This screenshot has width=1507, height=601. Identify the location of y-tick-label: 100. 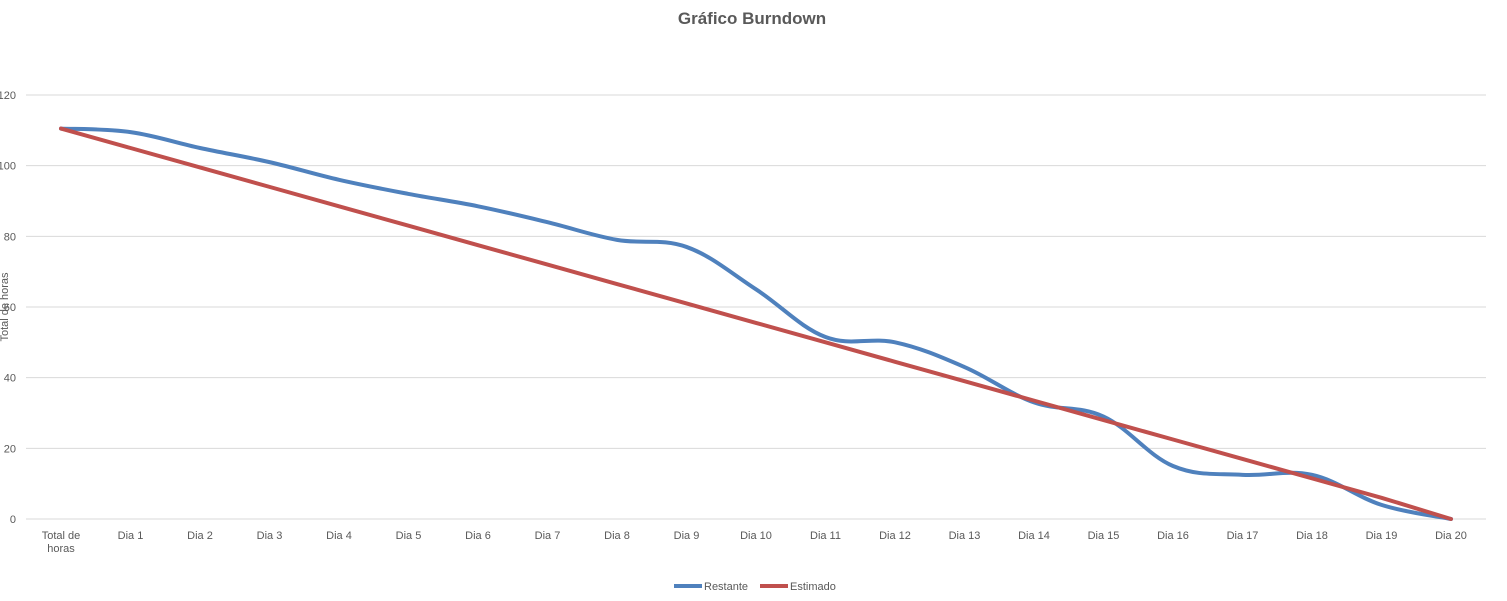
(8, 167).